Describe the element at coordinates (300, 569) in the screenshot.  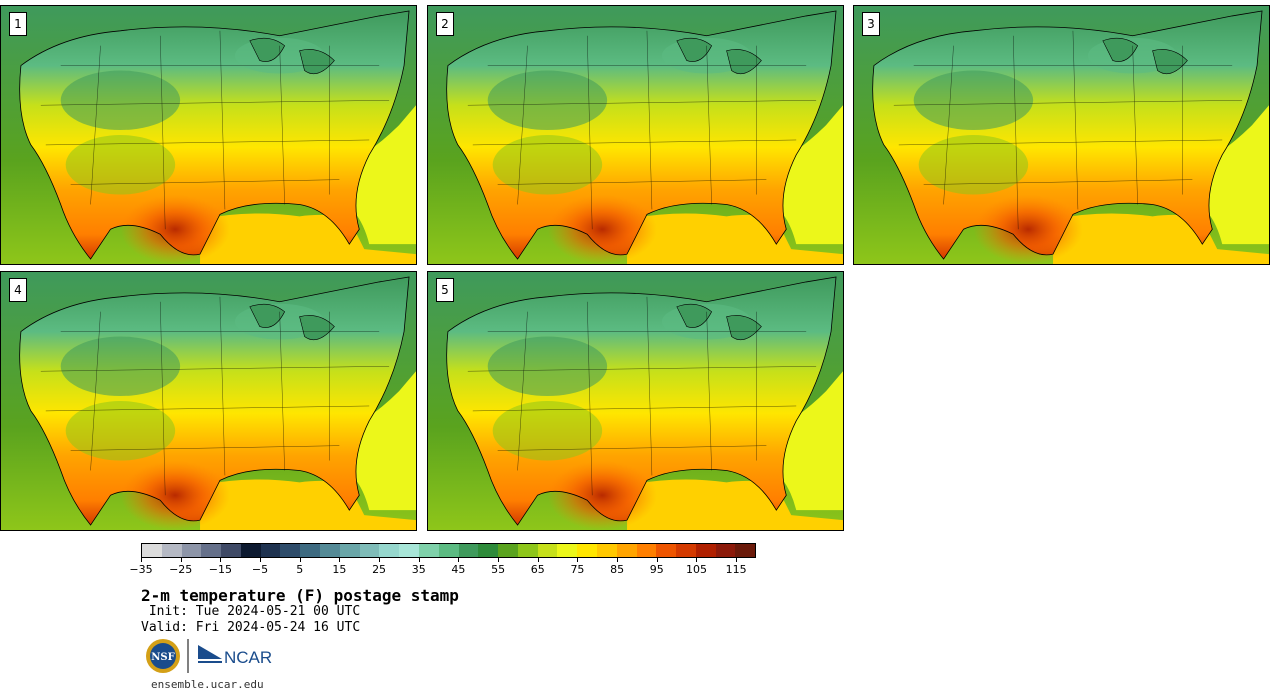
I see `colorbar-tick-label: 5` at that location.